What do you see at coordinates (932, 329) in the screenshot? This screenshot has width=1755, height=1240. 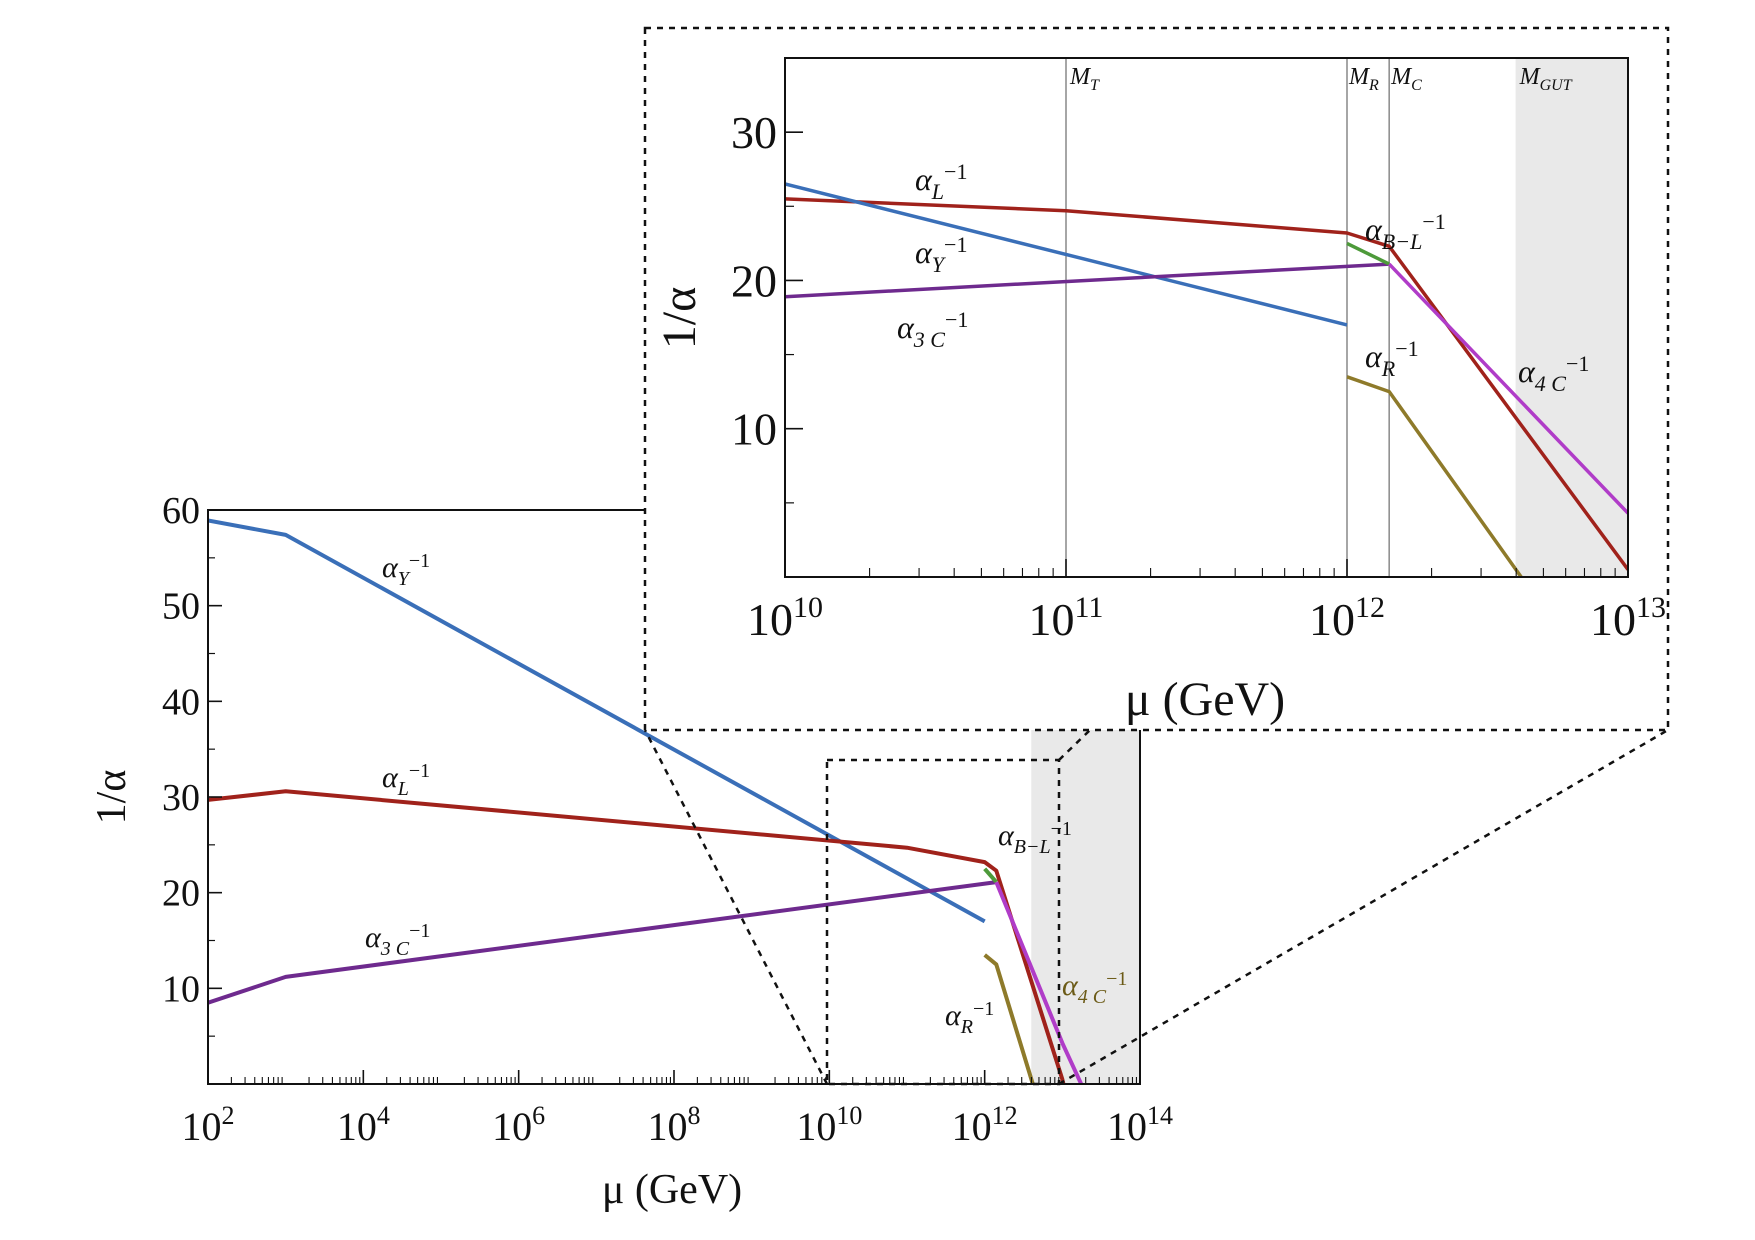 I see `inset-label-alpha-3c: α3 C−1` at bounding box center [932, 329].